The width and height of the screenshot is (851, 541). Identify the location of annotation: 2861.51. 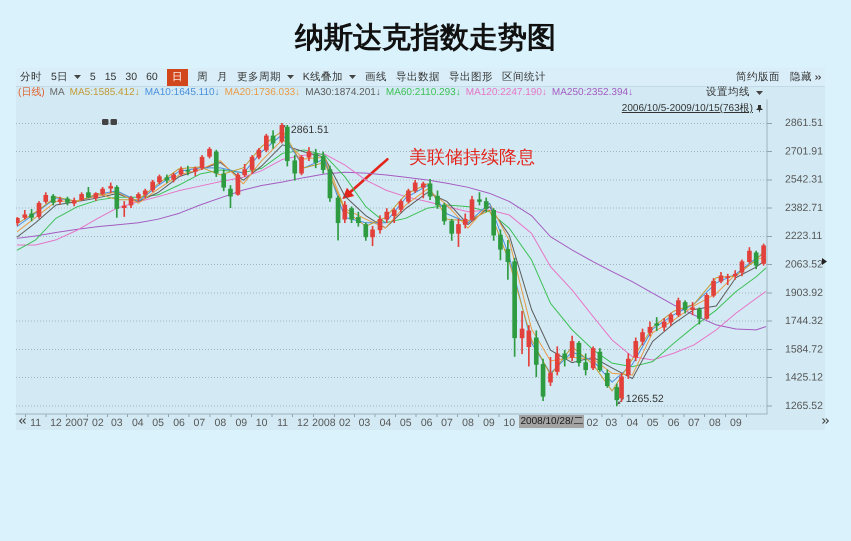
(309, 130).